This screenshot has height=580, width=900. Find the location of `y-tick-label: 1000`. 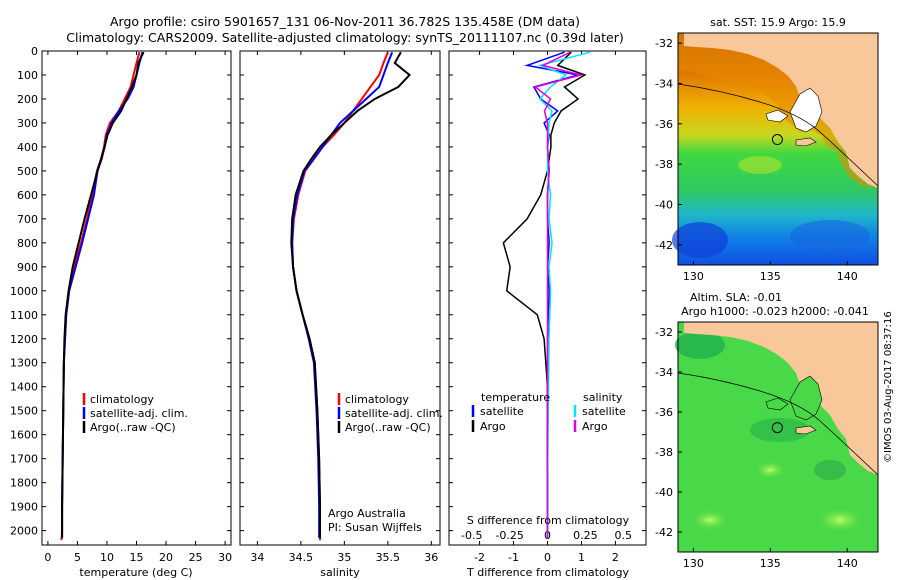

y-tick-label: 1000 is located at coordinates (24, 291).